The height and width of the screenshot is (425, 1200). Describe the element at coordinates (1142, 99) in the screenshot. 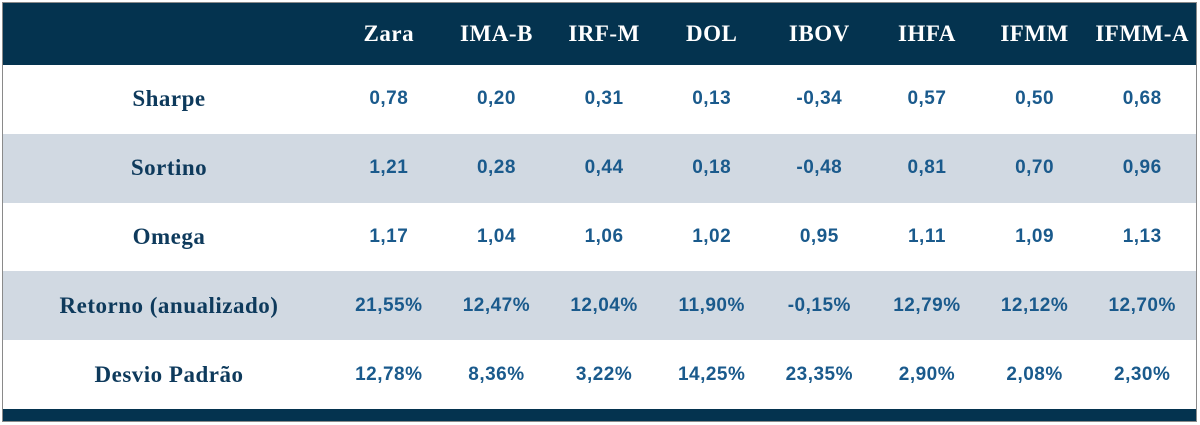

I see `value-cell: 0,68` at that location.